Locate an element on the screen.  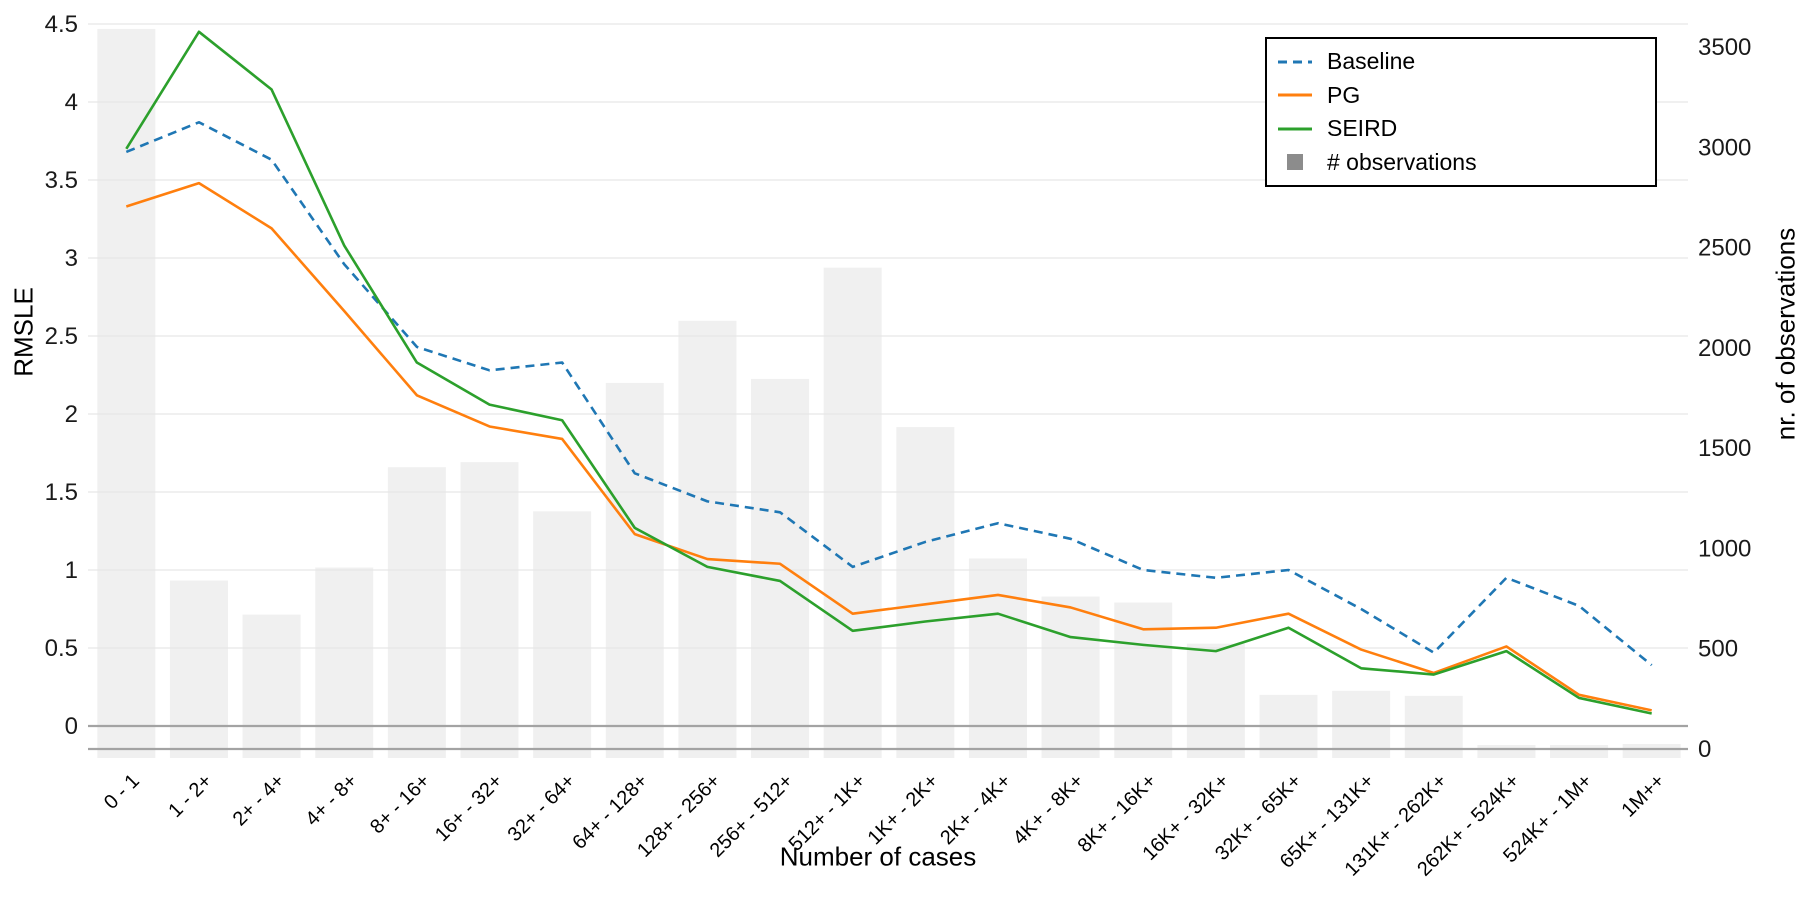
left-axis-tick-label: 1.5 is located at coordinates (61, 492).